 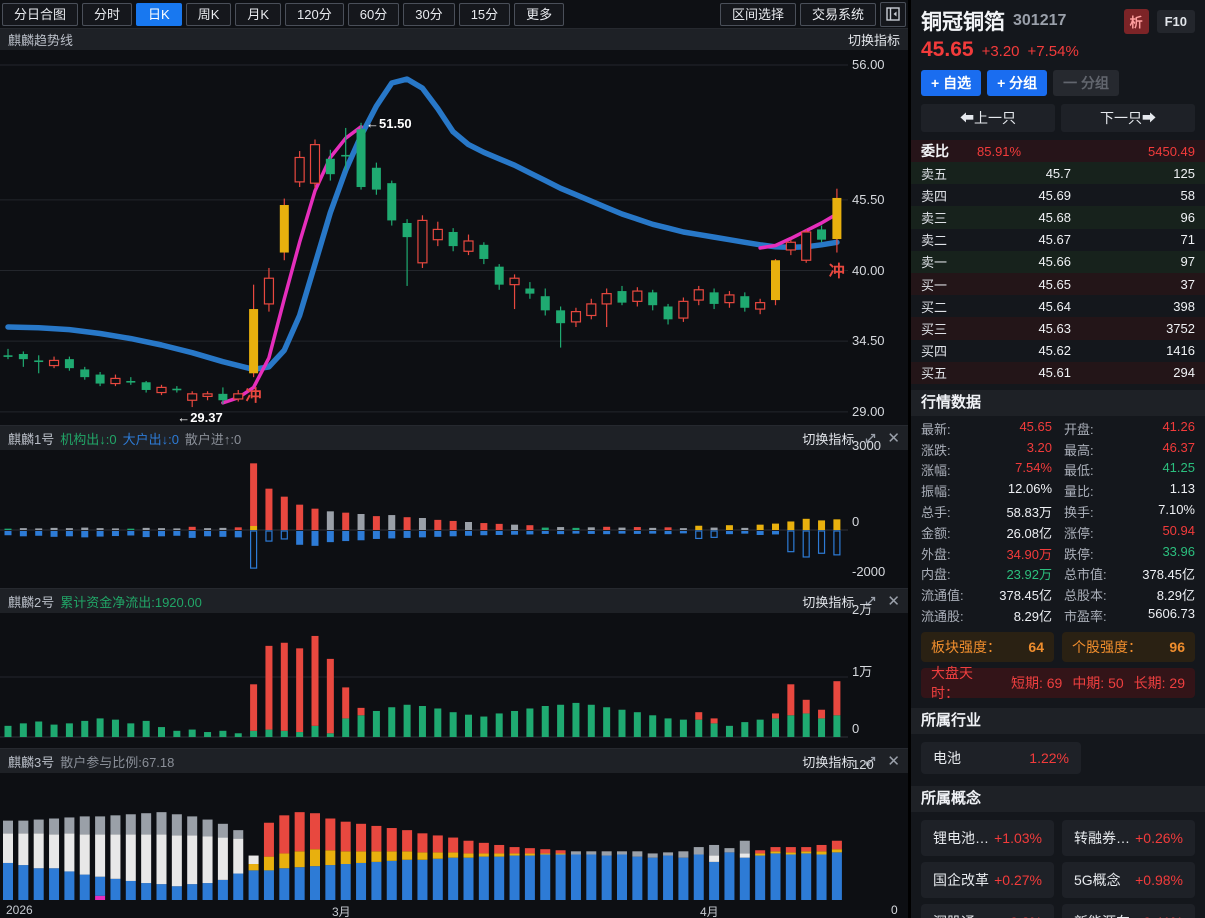 I want to click on book-level-label: 卖一, so click(x=934, y=263).